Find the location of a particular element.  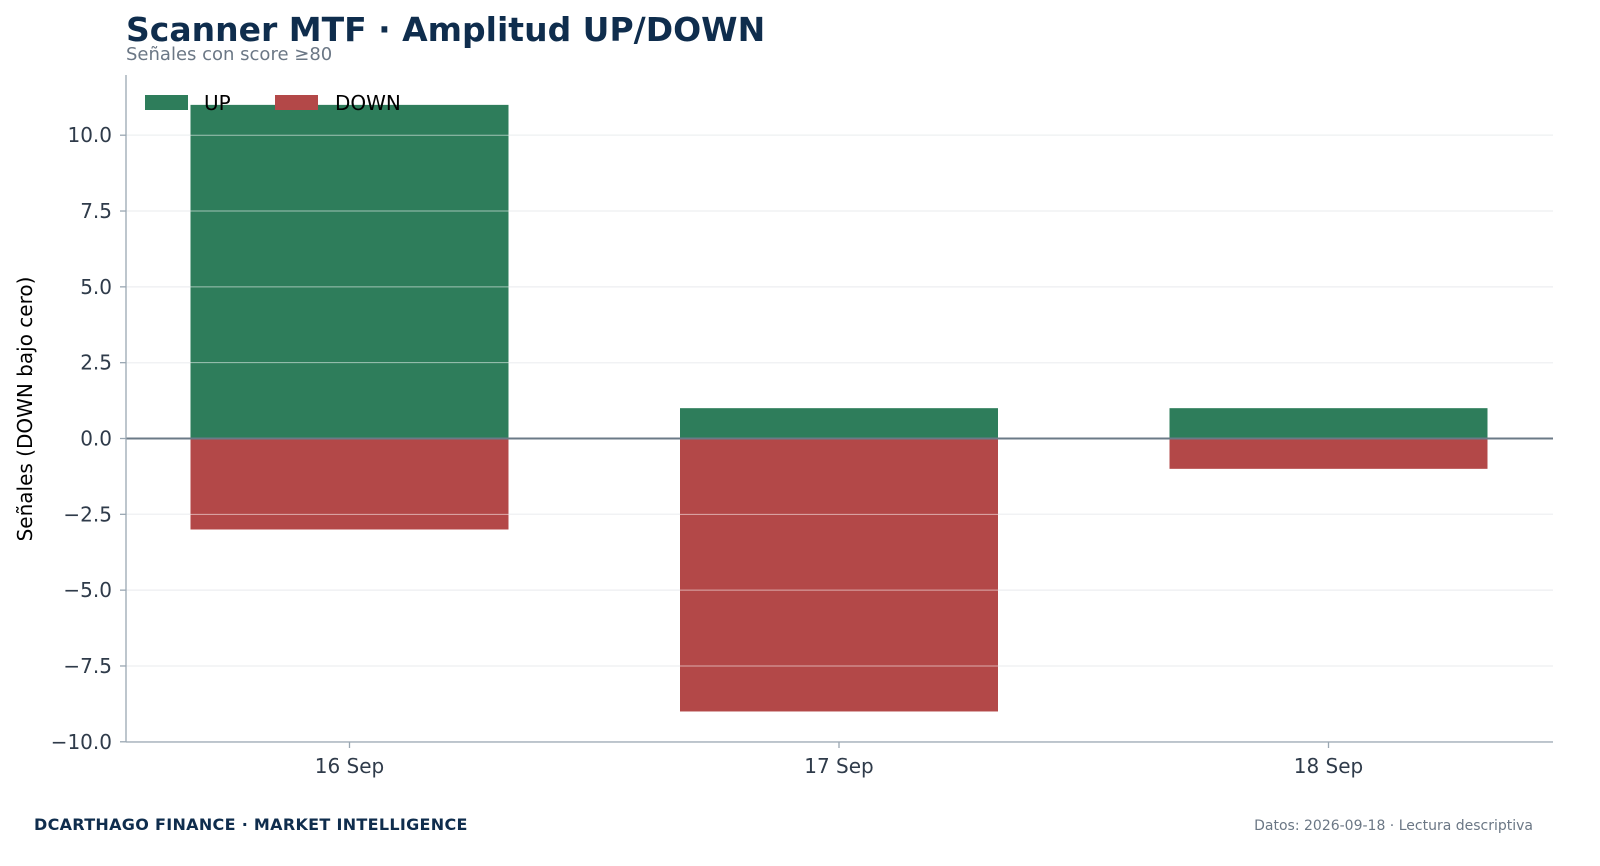

x-tick-label: 17 Sep is located at coordinates (839, 766).